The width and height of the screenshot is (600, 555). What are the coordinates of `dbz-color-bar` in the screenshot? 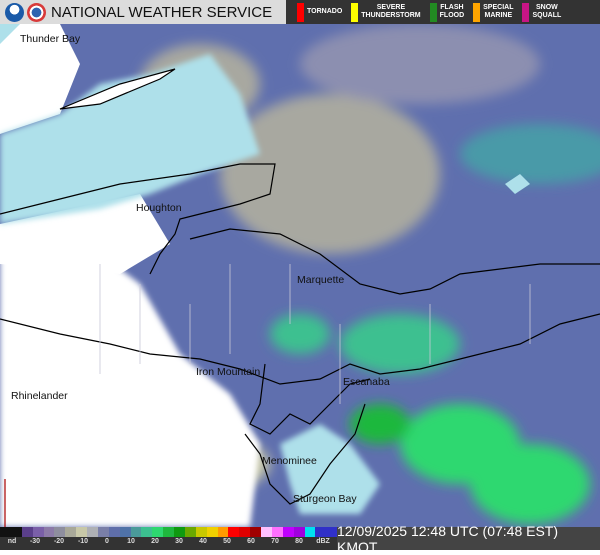 It's located at (169, 532).